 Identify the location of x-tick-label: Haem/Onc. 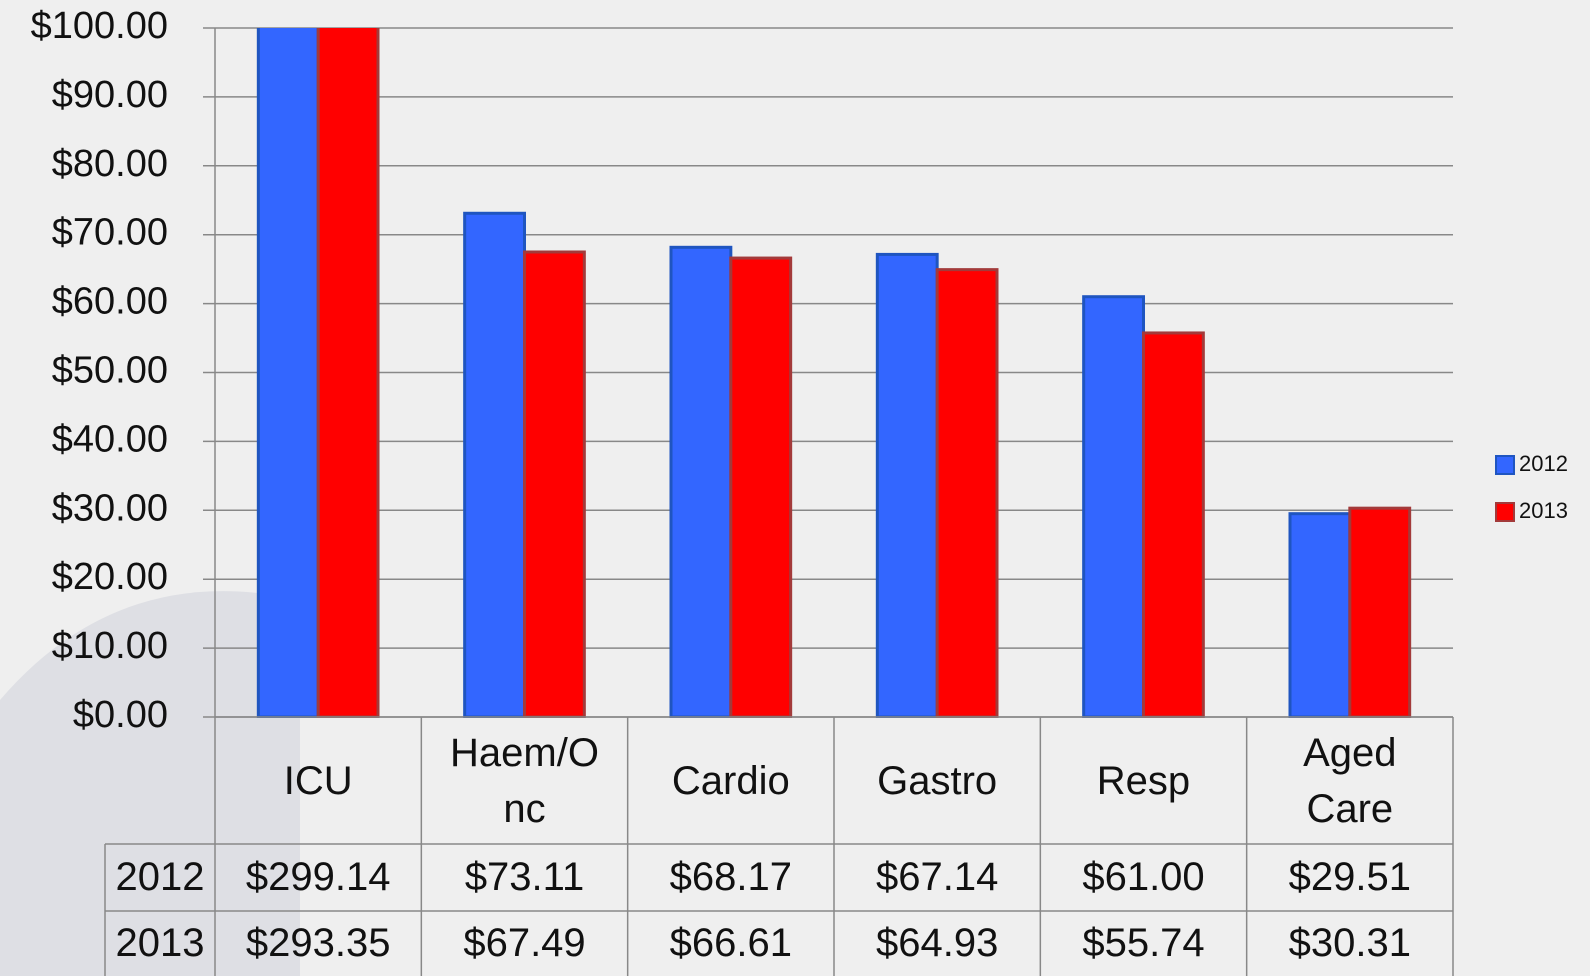
(524, 780).